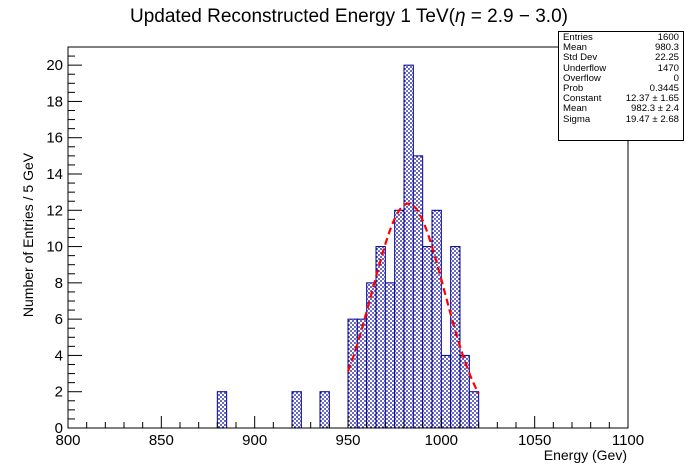 The image size is (698, 476). Describe the element at coordinates (655, 109) in the screenshot. I see `stats-value: 982.3 ± 2.4` at that location.